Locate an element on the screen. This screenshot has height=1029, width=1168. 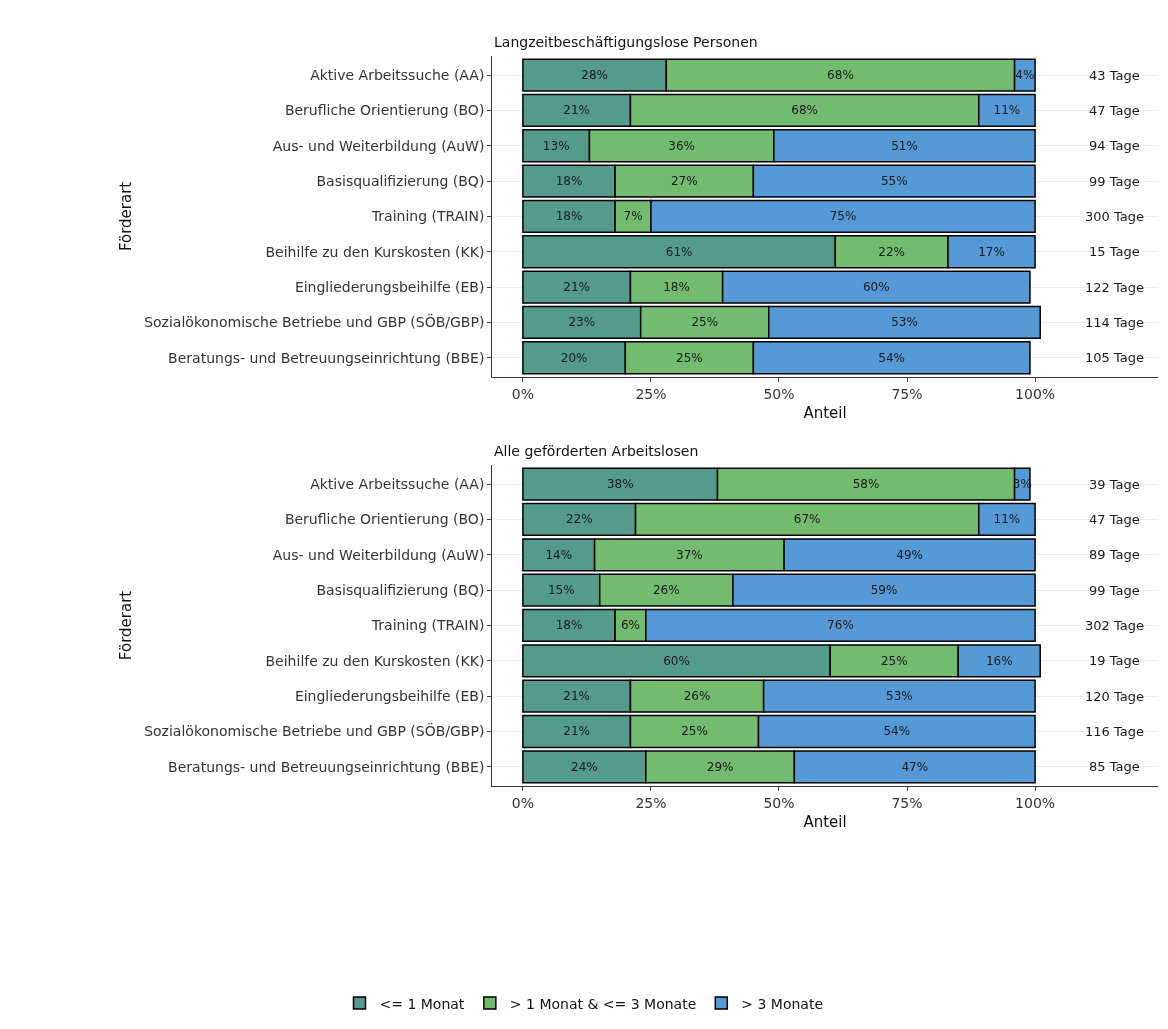
data-label: 67% is located at coordinates (807, 519).